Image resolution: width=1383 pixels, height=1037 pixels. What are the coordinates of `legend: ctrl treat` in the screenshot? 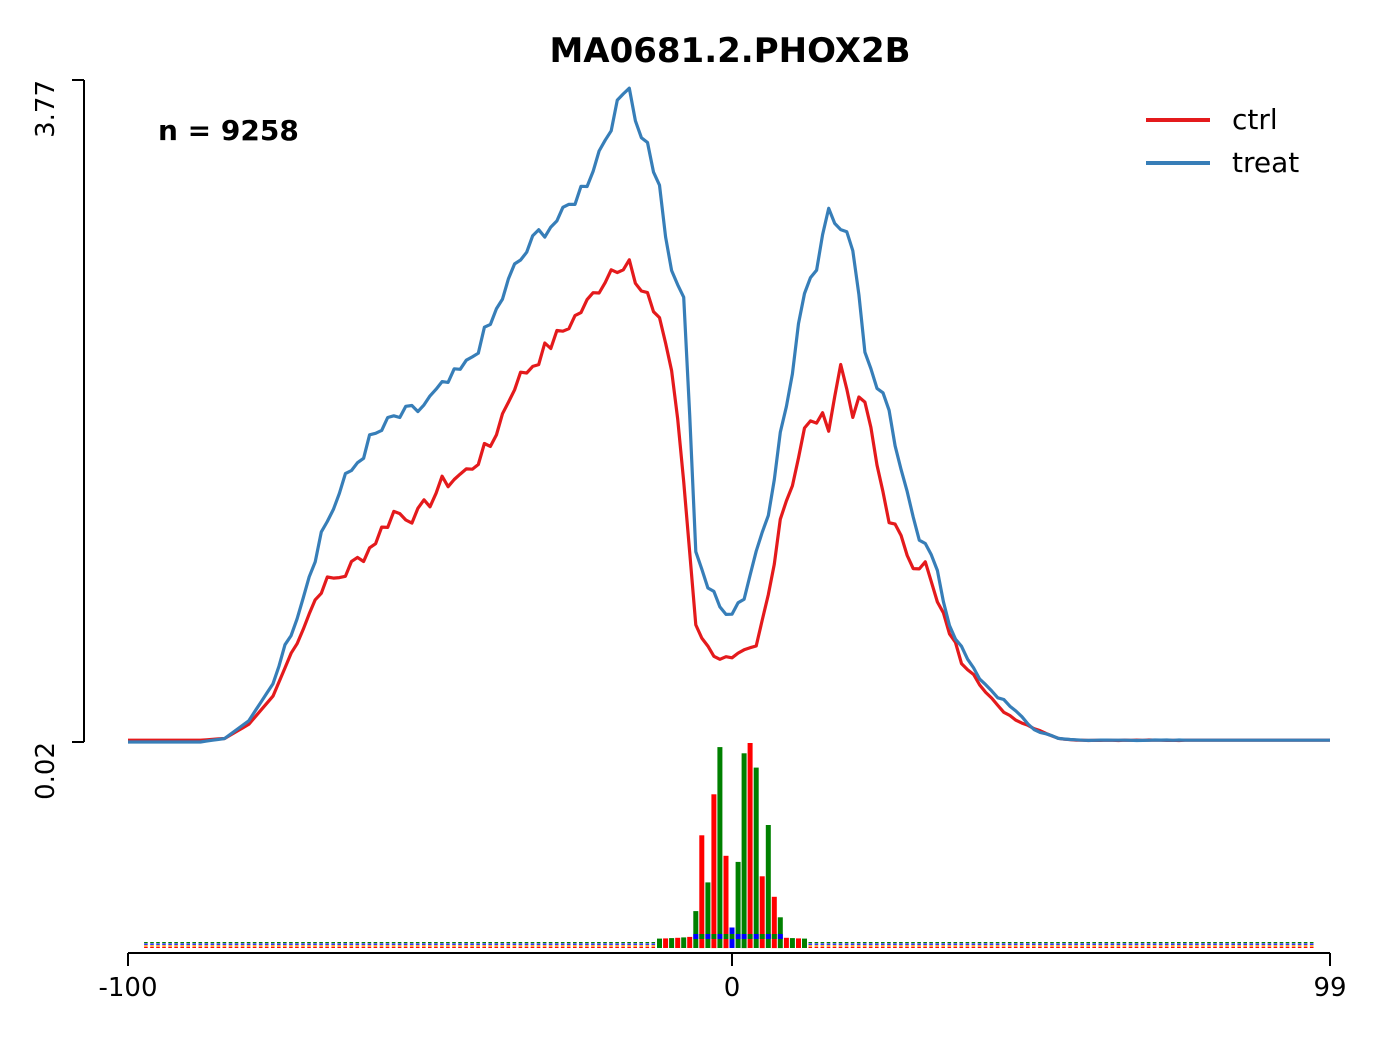 It's located at (1222, 141).